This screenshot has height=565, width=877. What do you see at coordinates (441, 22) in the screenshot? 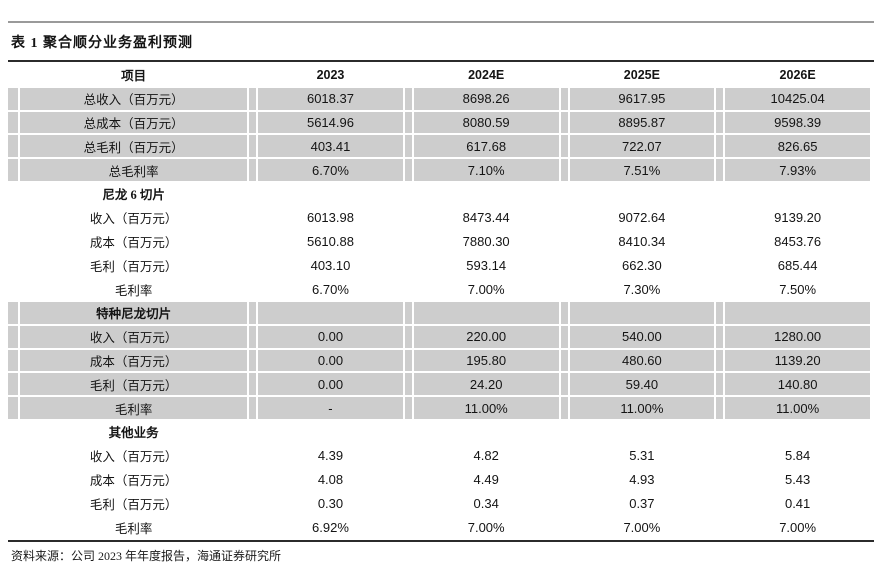
I see `top-divider` at bounding box center [441, 22].